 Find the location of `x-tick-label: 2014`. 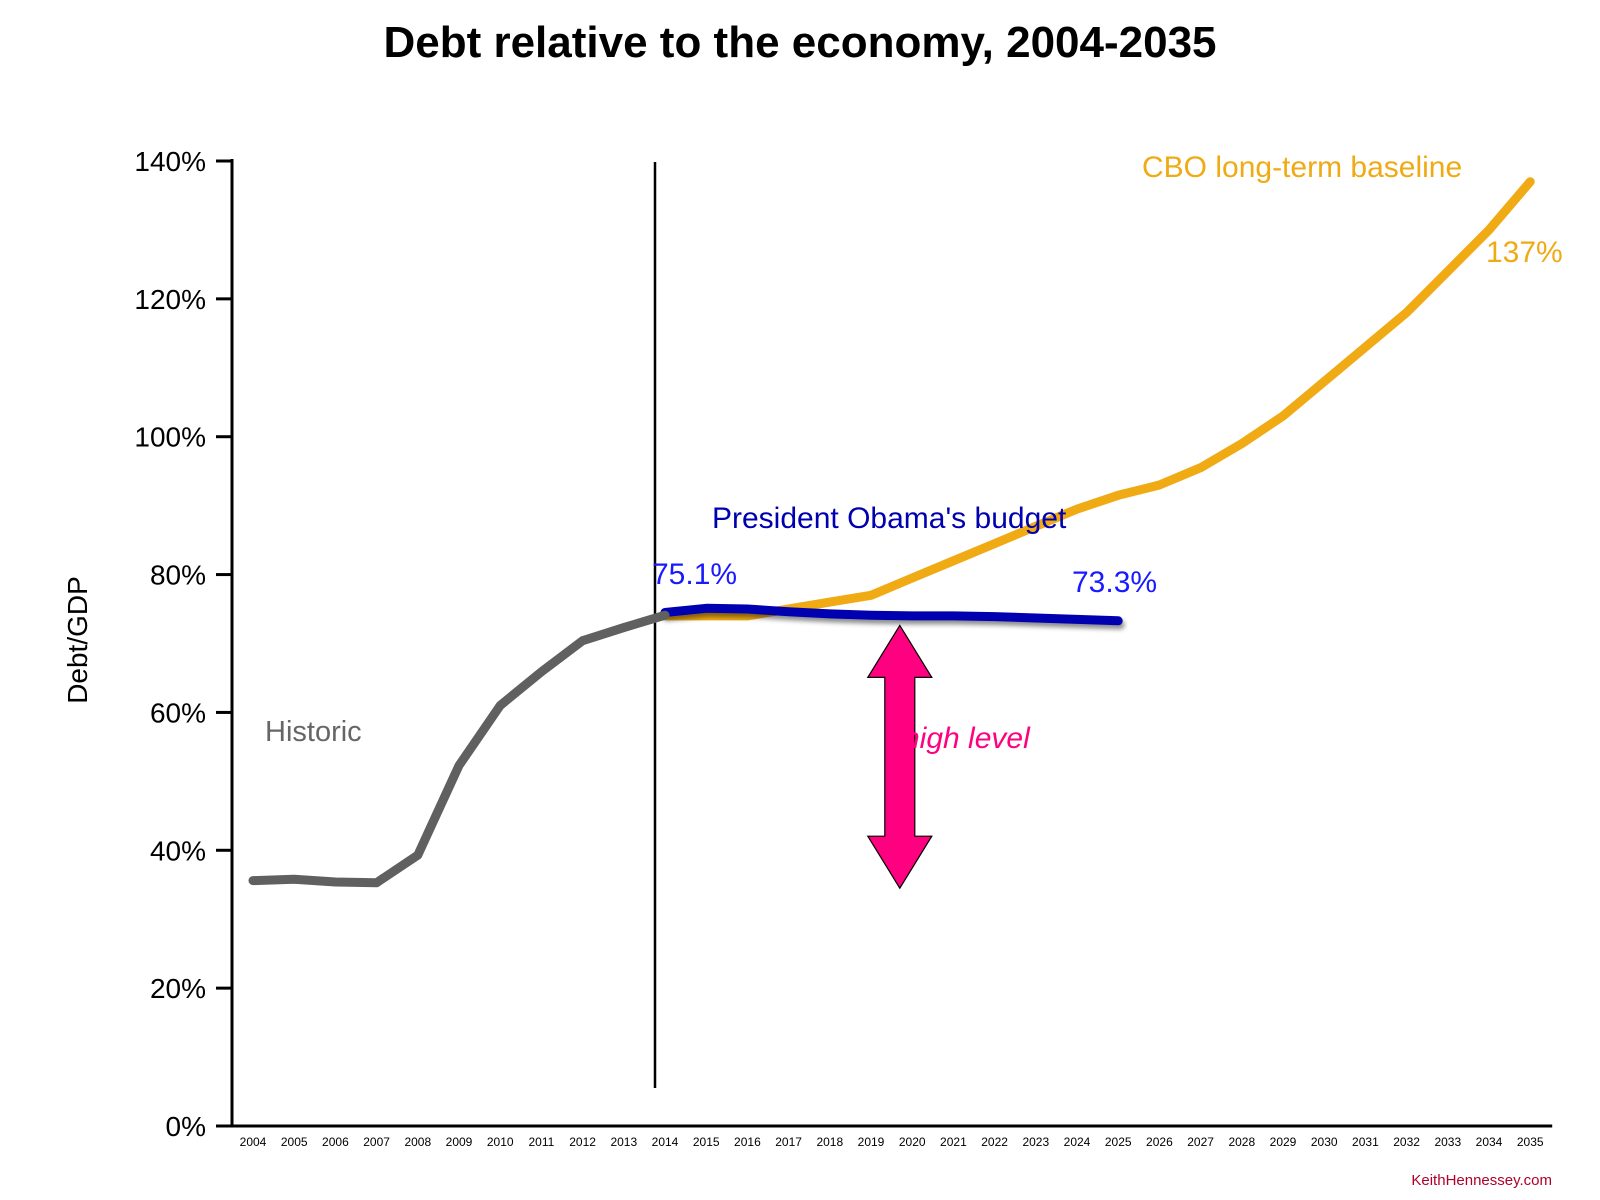

x-tick-label: 2014 is located at coordinates (665, 1142).